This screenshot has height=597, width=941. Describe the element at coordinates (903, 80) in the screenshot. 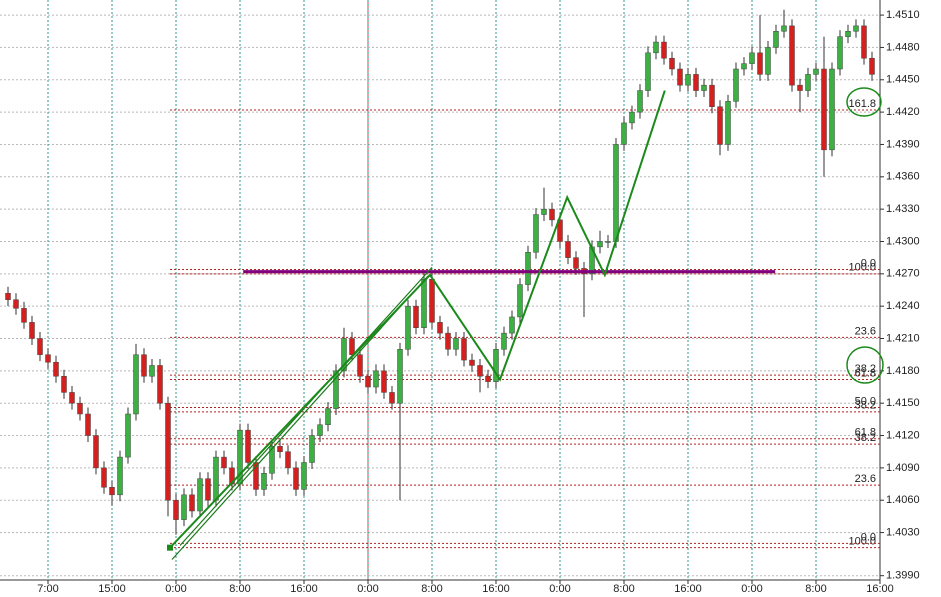

I see `y-tick-label: 1.4450` at that location.